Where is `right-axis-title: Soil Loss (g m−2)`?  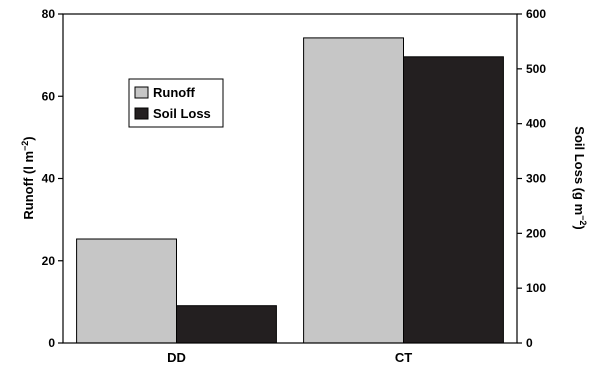 right-axis-title: Soil Loss (g m−2) is located at coordinates (580, 177).